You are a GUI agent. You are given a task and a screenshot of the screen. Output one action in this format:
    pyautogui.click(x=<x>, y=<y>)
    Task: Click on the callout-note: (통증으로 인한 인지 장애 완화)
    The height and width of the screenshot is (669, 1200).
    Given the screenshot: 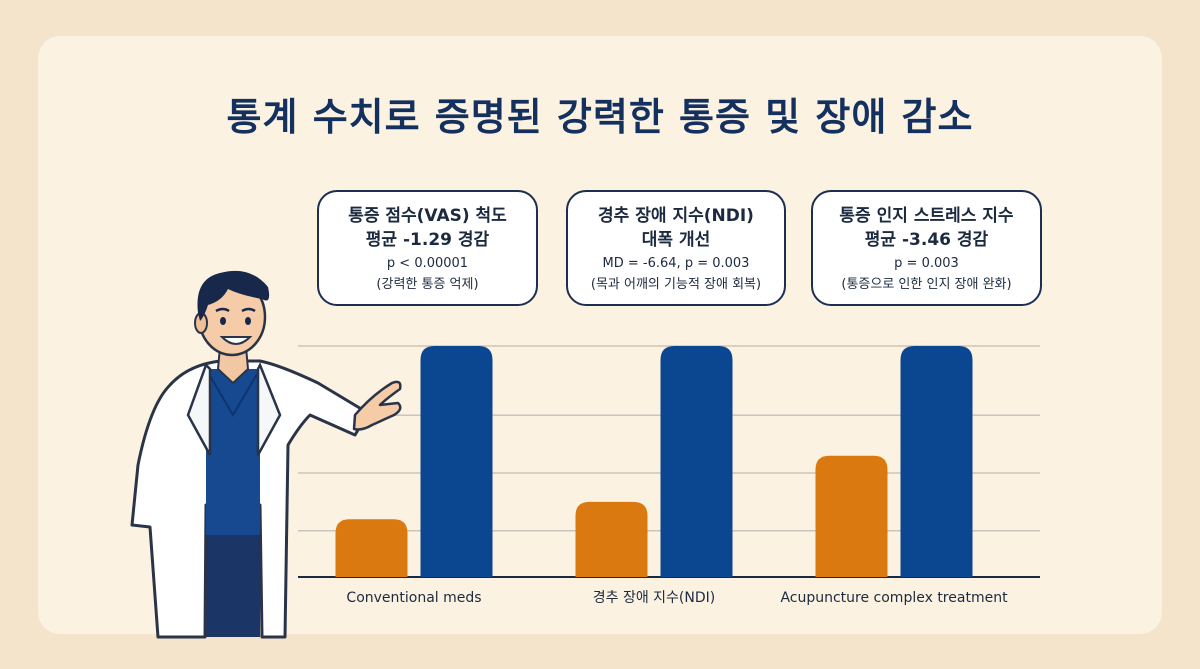 What is the action you would take?
    pyautogui.click(x=926, y=284)
    